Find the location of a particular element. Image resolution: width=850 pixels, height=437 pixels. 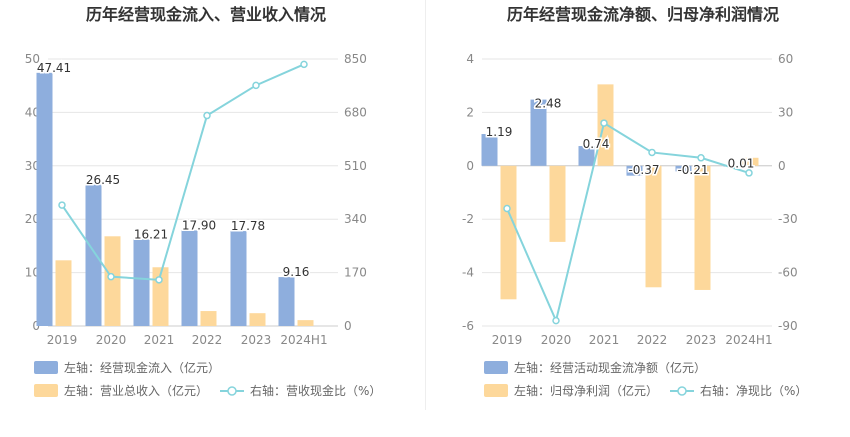

left-axis-tick-label: 50 is located at coordinates (32, 59).